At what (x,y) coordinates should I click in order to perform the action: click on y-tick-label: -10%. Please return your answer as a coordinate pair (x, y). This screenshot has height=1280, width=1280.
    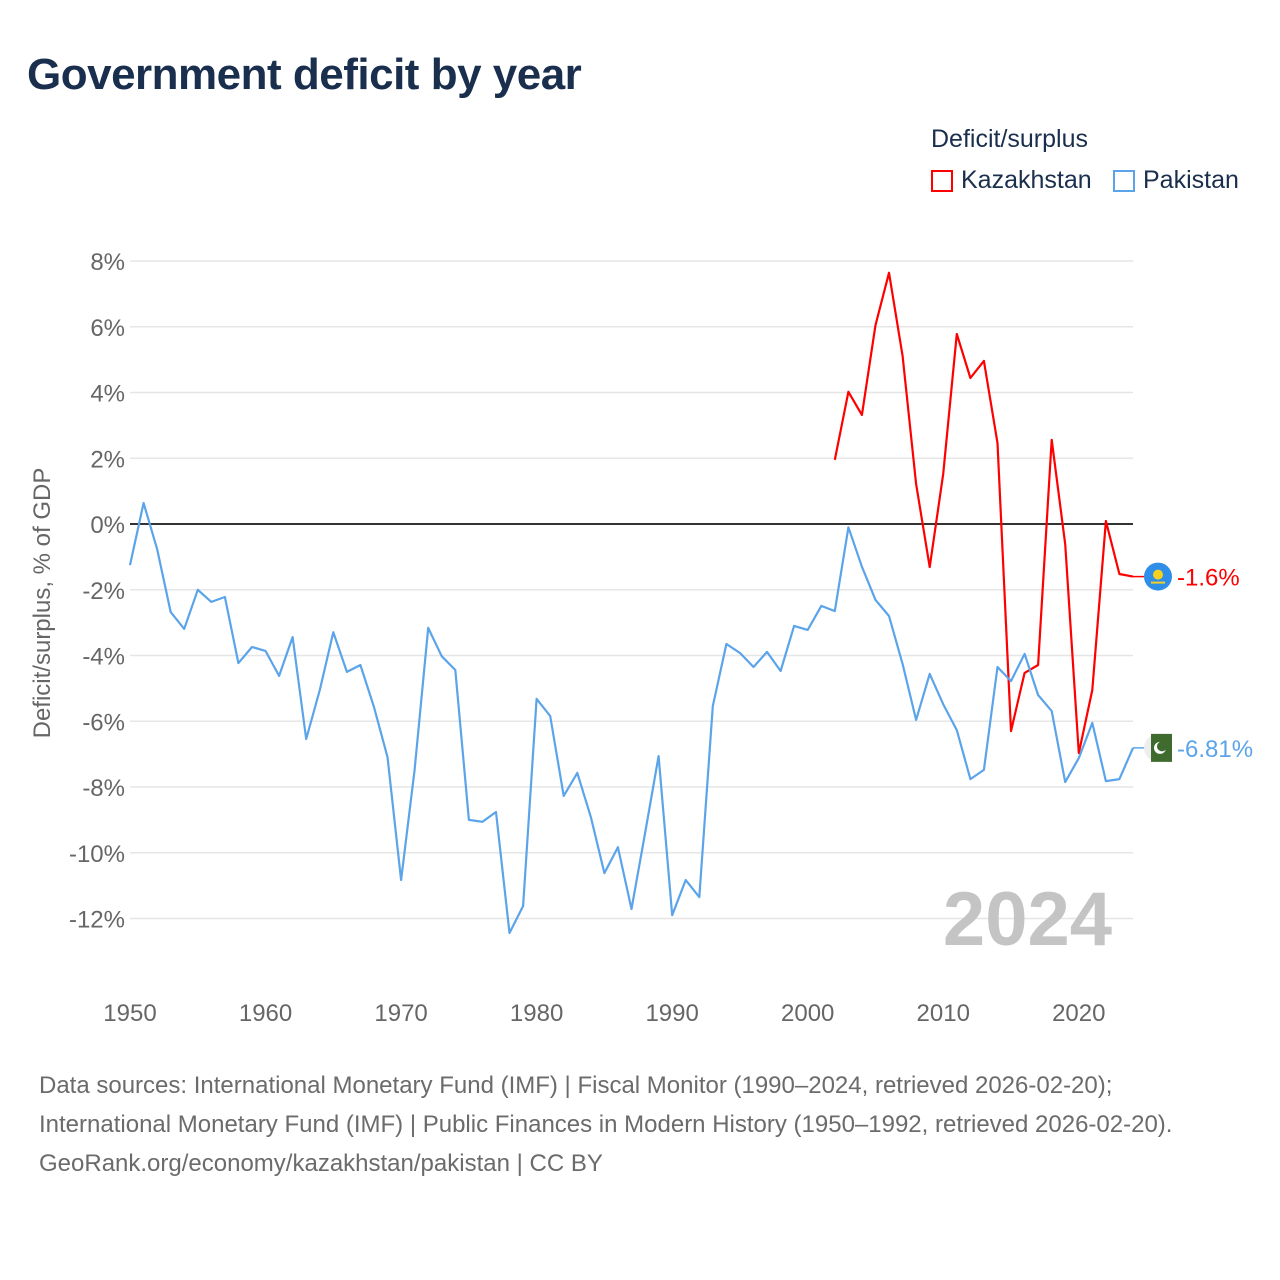
    Looking at the image, I should click on (97, 854).